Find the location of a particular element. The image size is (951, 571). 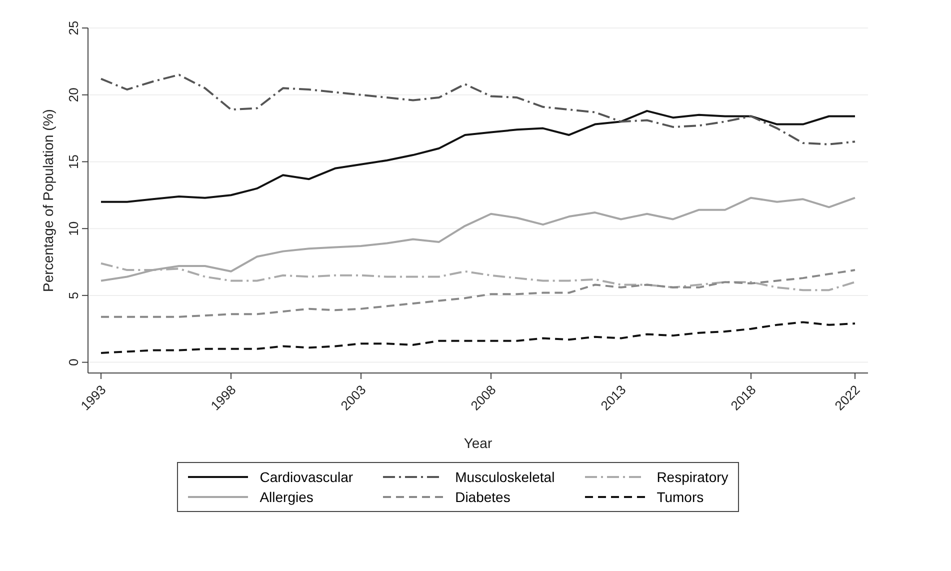

legend-label: Musculoskeletal is located at coordinates (505, 477).